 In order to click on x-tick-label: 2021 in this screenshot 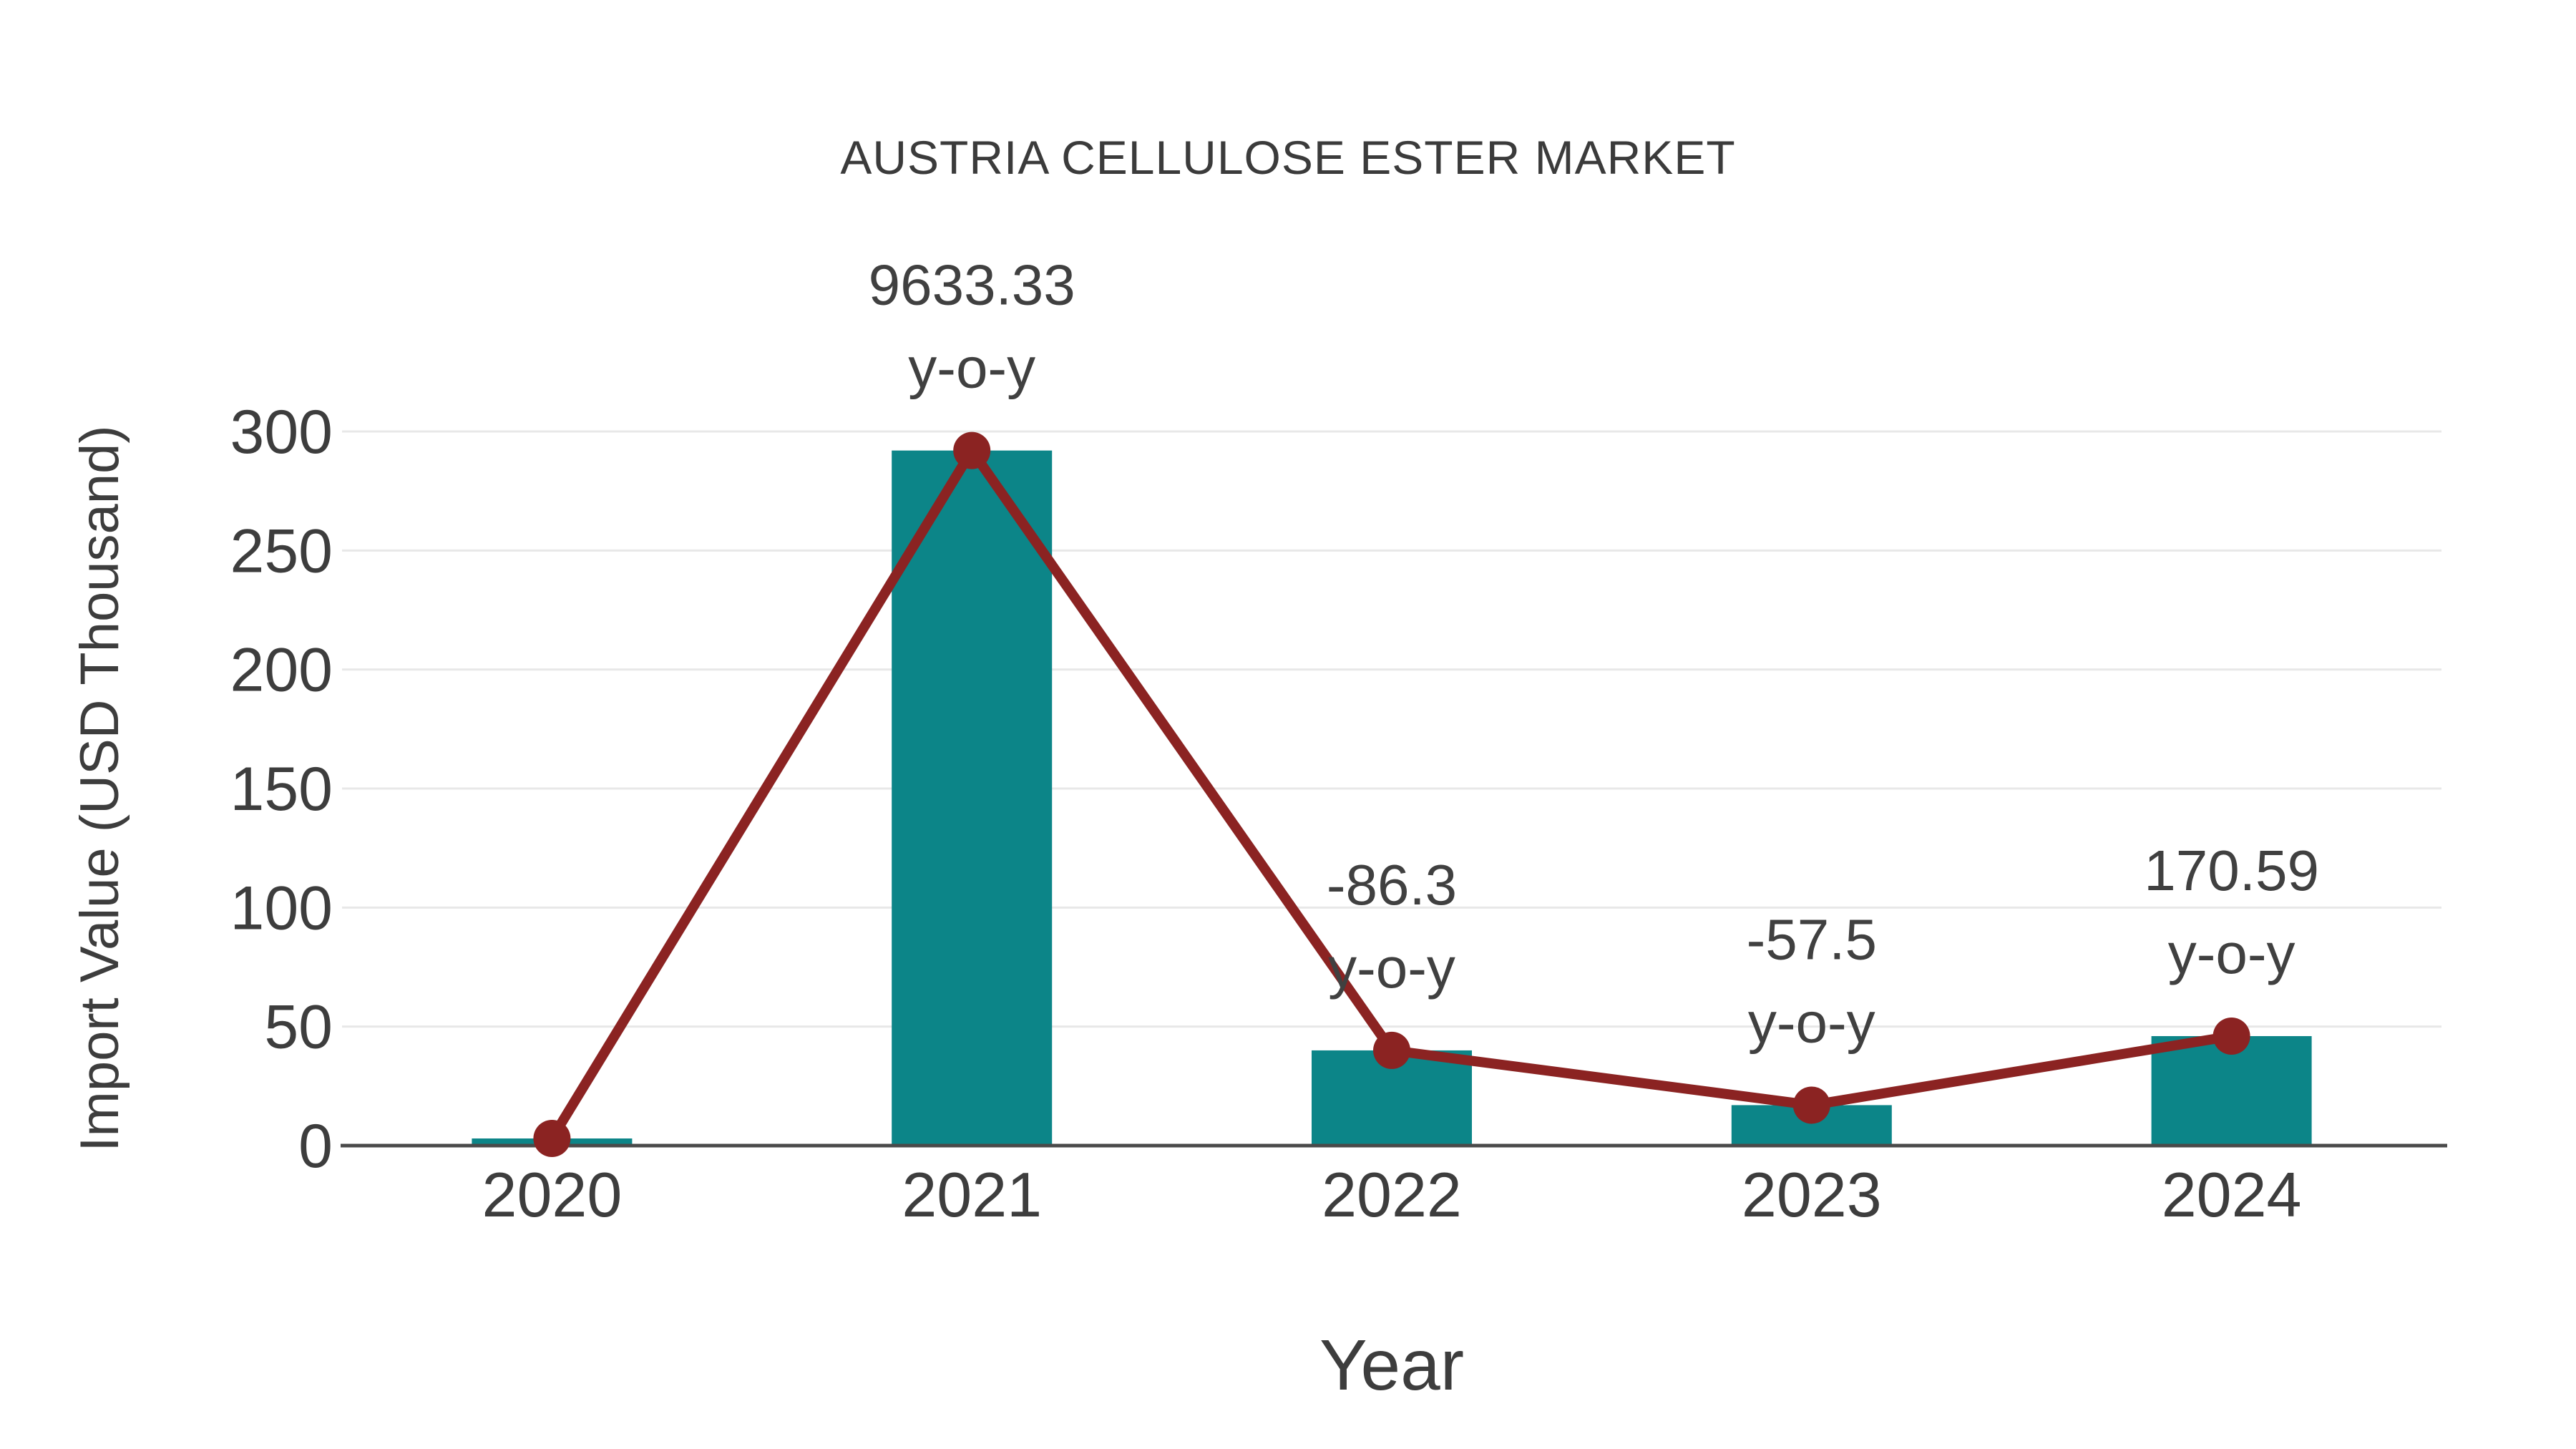, I will do `click(972, 1194)`.